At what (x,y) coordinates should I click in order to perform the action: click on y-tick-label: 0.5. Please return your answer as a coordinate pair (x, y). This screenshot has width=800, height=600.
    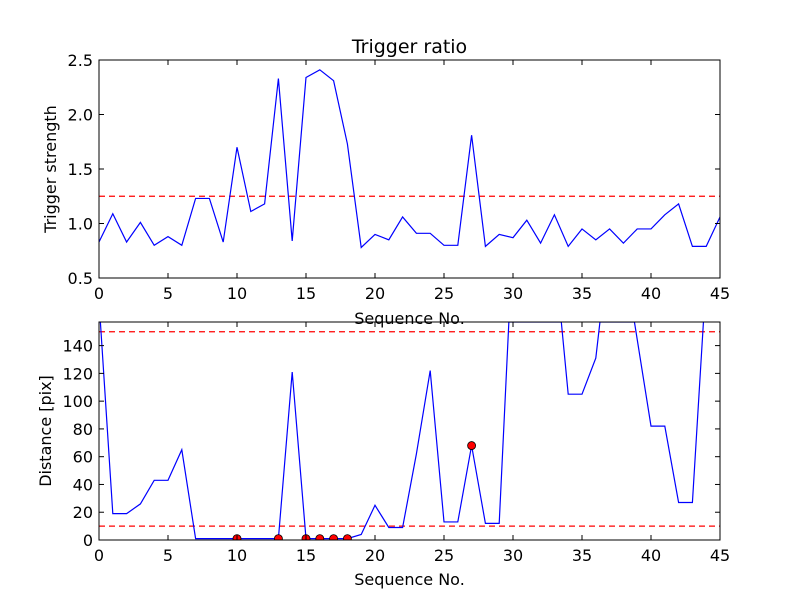
    Looking at the image, I should click on (80, 278).